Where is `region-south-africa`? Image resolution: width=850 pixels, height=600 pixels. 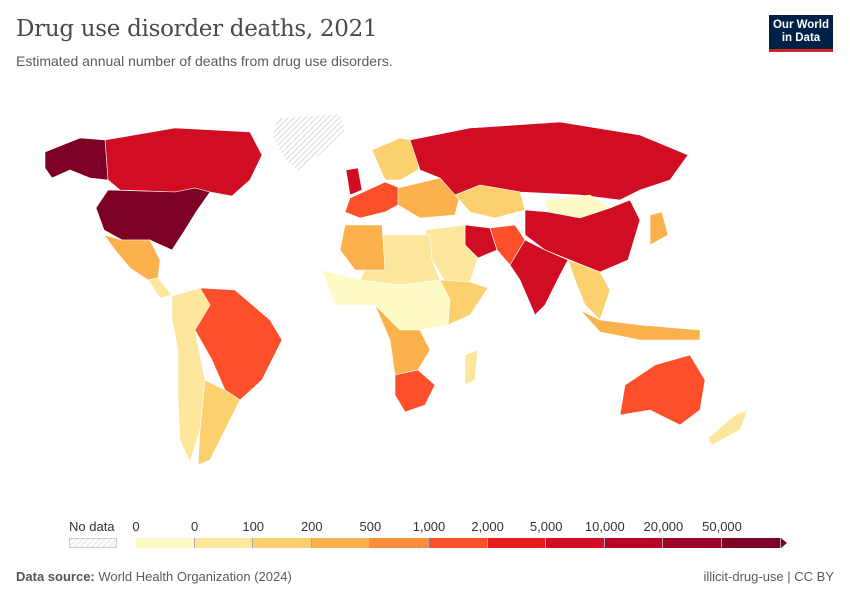
region-south-africa is located at coordinates (415, 391).